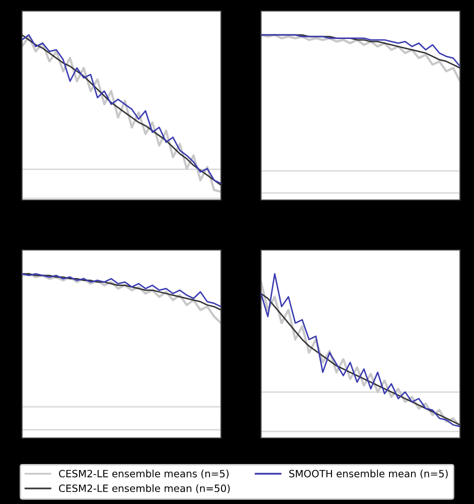 This screenshot has width=474, height=504. What do you see at coordinates (368, 474) in the screenshot?
I see `legend-label: SMOOTH ensemble mean (n=5)` at bounding box center [368, 474].